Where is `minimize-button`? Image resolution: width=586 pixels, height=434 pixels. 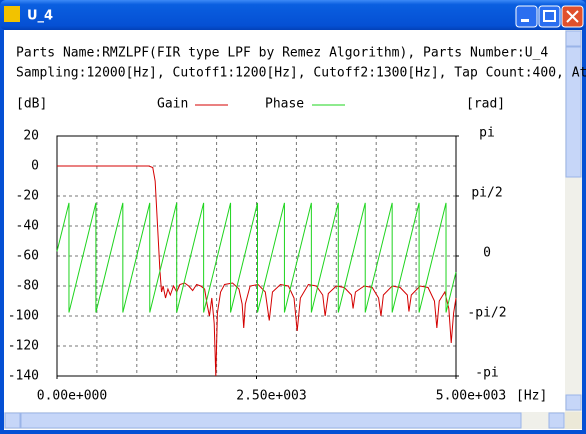 minimize-button is located at coordinates (526, 16).